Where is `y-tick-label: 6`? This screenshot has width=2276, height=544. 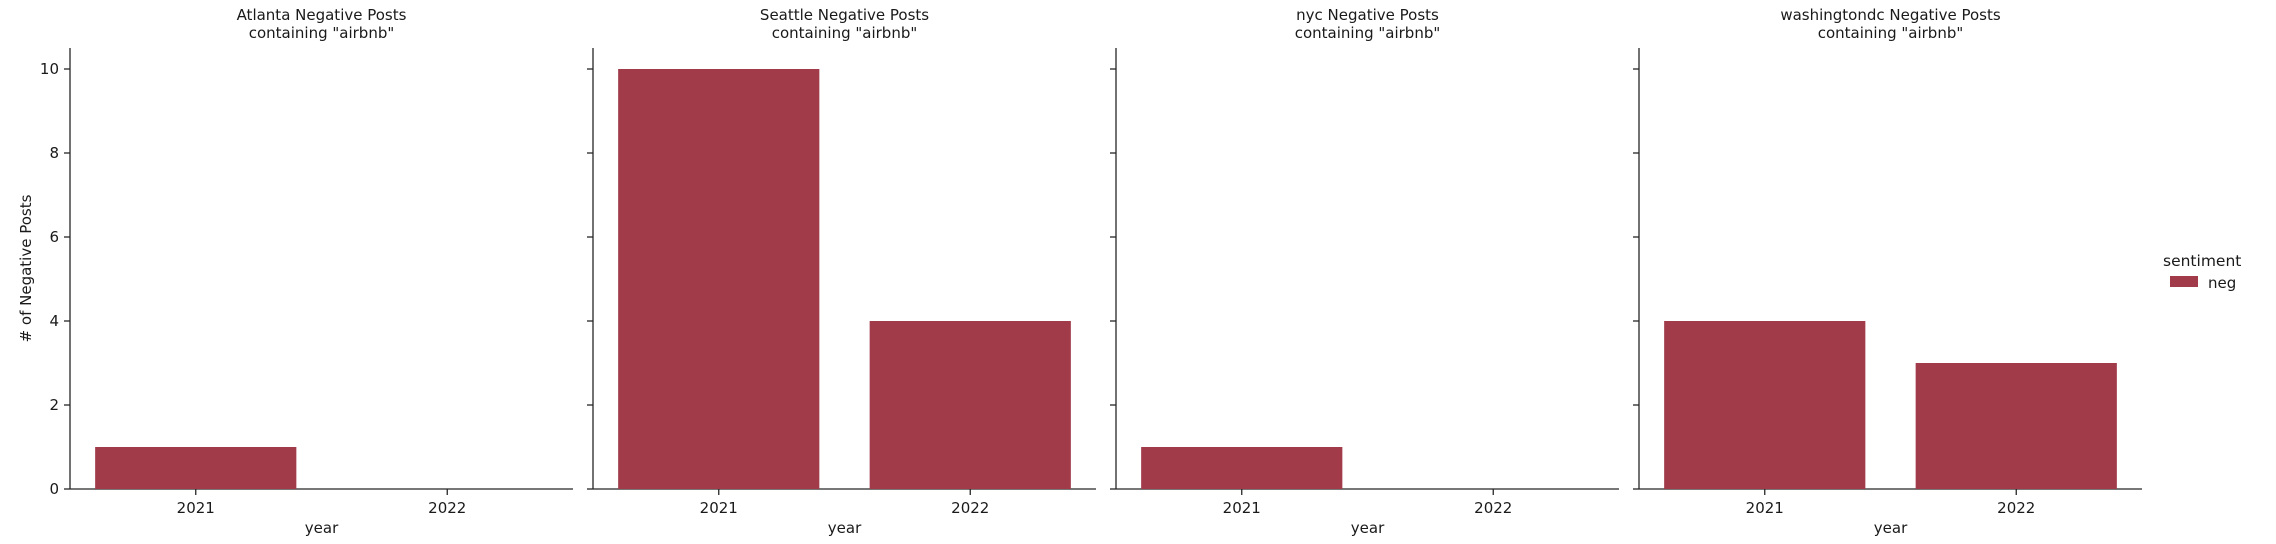 y-tick-label: 6 is located at coordinates (54, 237).